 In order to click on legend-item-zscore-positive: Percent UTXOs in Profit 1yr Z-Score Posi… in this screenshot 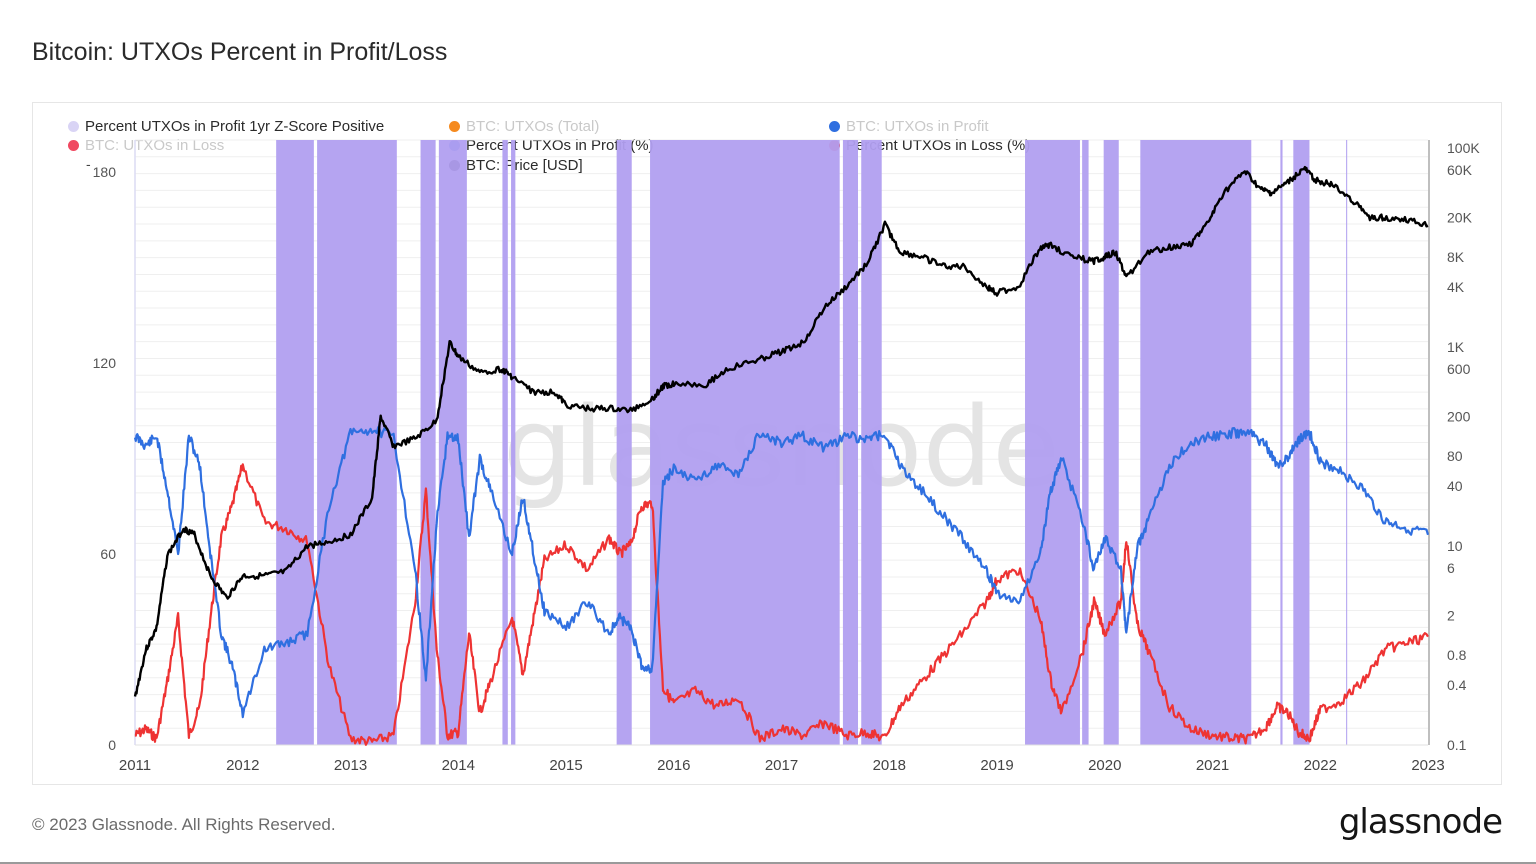, I will do `click(226, 126)`.